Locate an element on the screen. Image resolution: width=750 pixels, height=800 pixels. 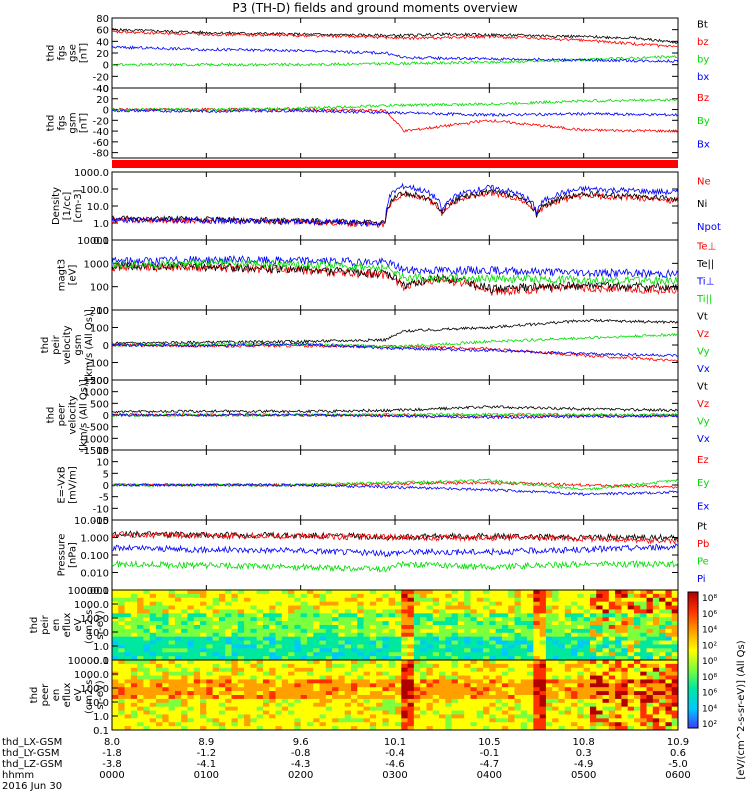
orbit-row-value: 8.0 is located at coordinates (112, 742).